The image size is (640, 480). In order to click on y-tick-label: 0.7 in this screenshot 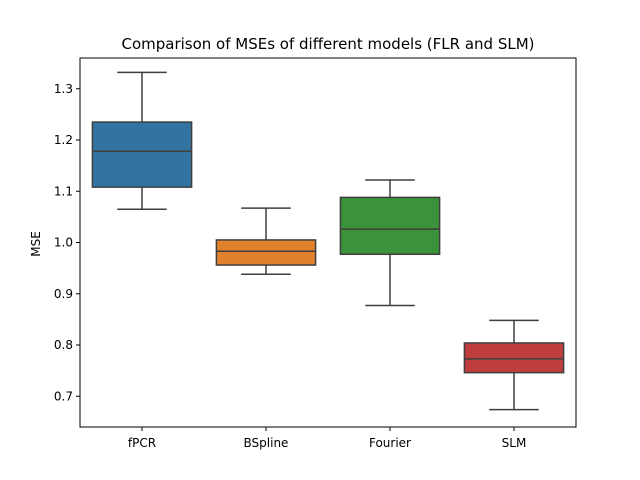, I will do `click(63, 396)`.